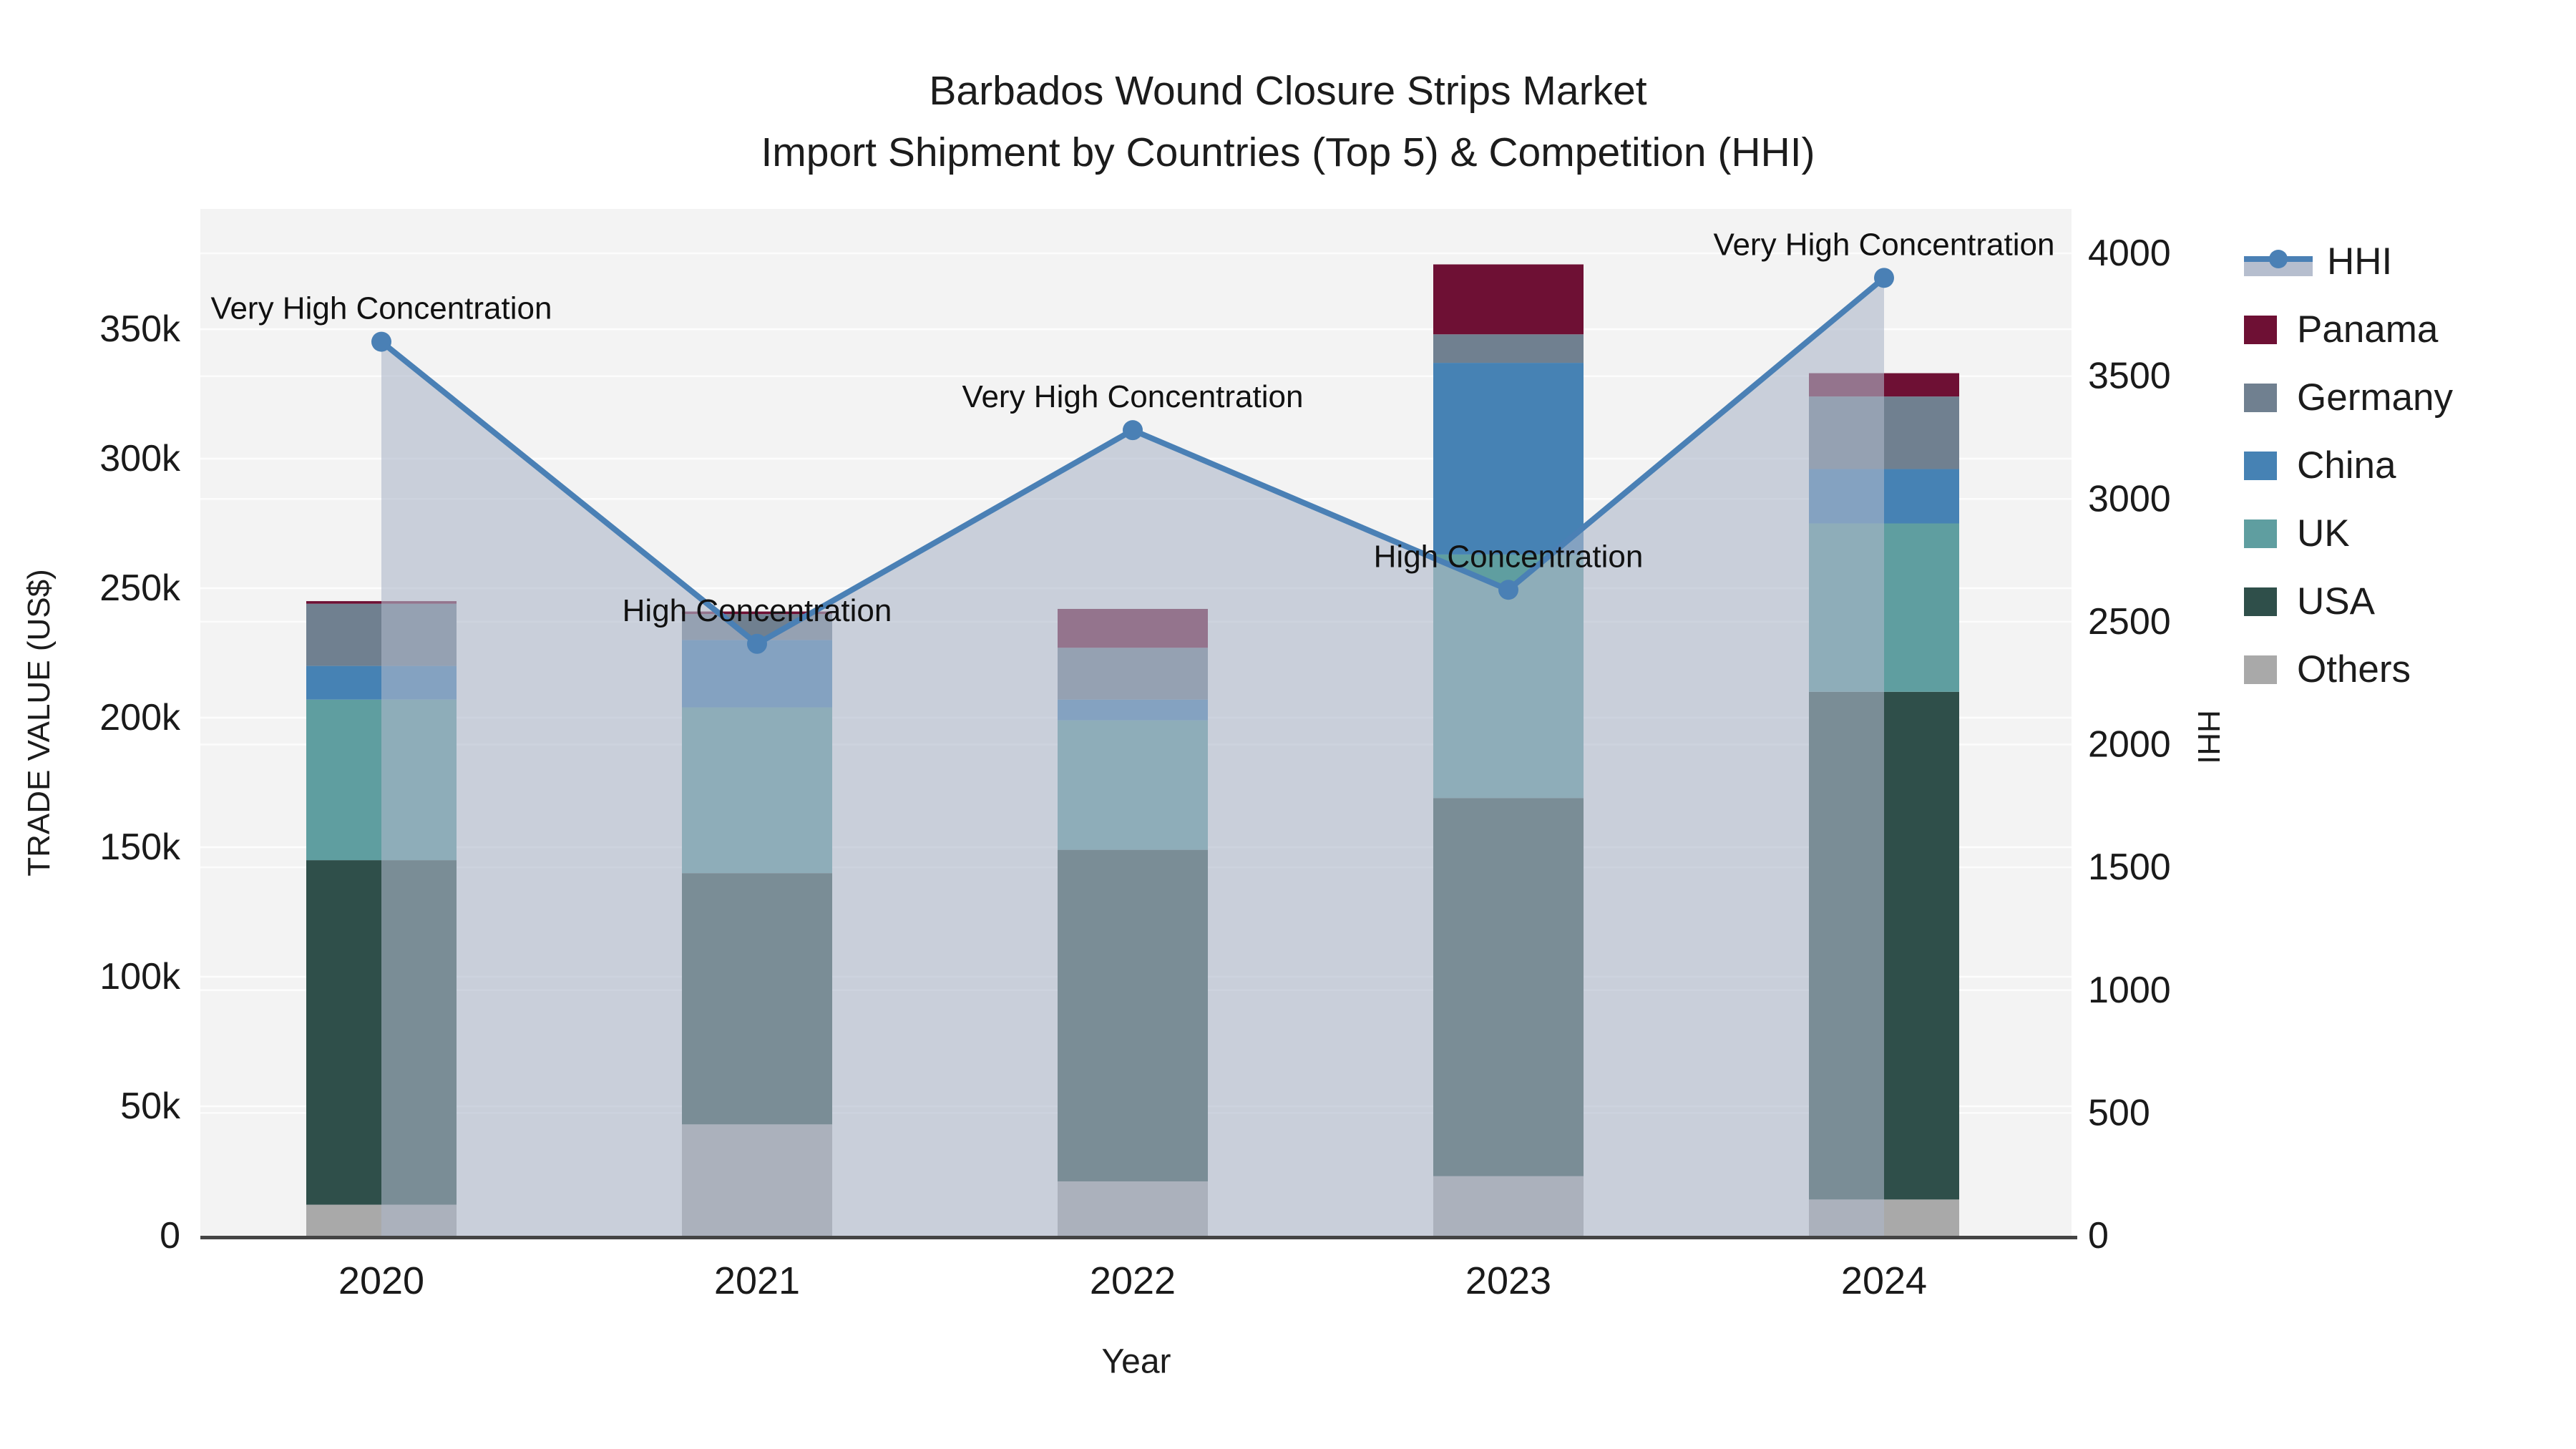  What do you see at coordinates (381, 341) in the screenshot?
I see `hhi-marker-2020` at bounding box center [381, 341].